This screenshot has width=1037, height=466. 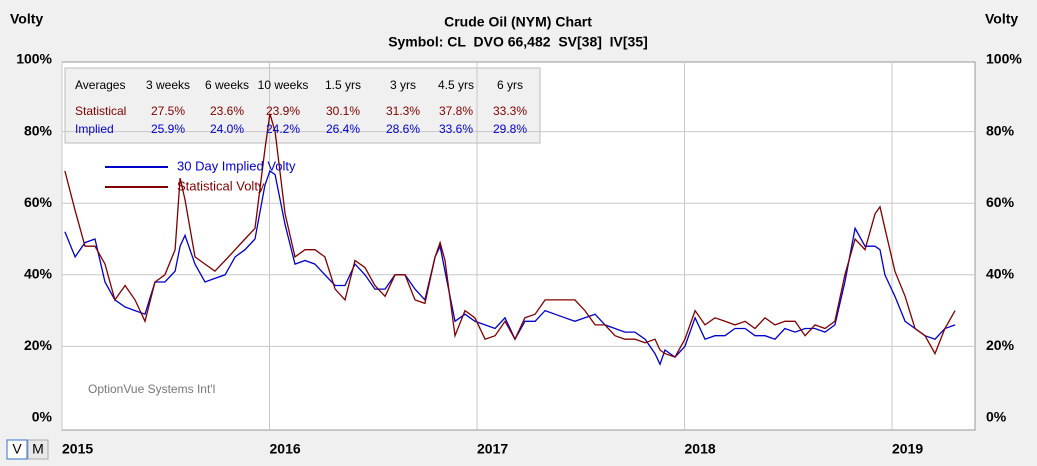 What do you see at coordinates (518, 42) in the screenshot?
I see `chart-subtitle: Symbol: CL DVO 66,482 SV[38] IV[35]` at bounding box center [518, 42].